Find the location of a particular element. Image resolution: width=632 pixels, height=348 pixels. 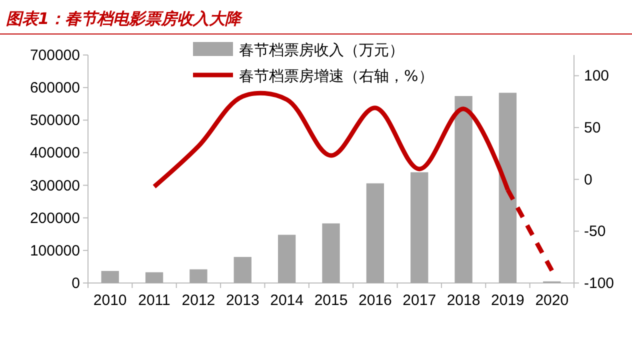

y2-tick-label: 0 is located at coordinates (588, 179).